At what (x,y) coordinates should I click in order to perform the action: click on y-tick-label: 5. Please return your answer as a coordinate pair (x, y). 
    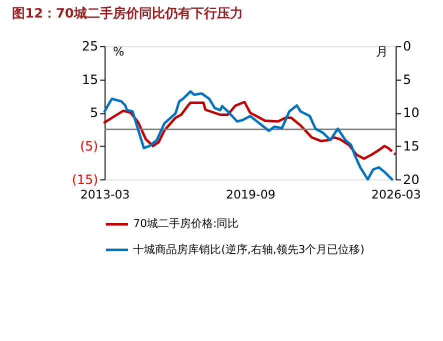
    Looking at the image, I should click on (94, 114).